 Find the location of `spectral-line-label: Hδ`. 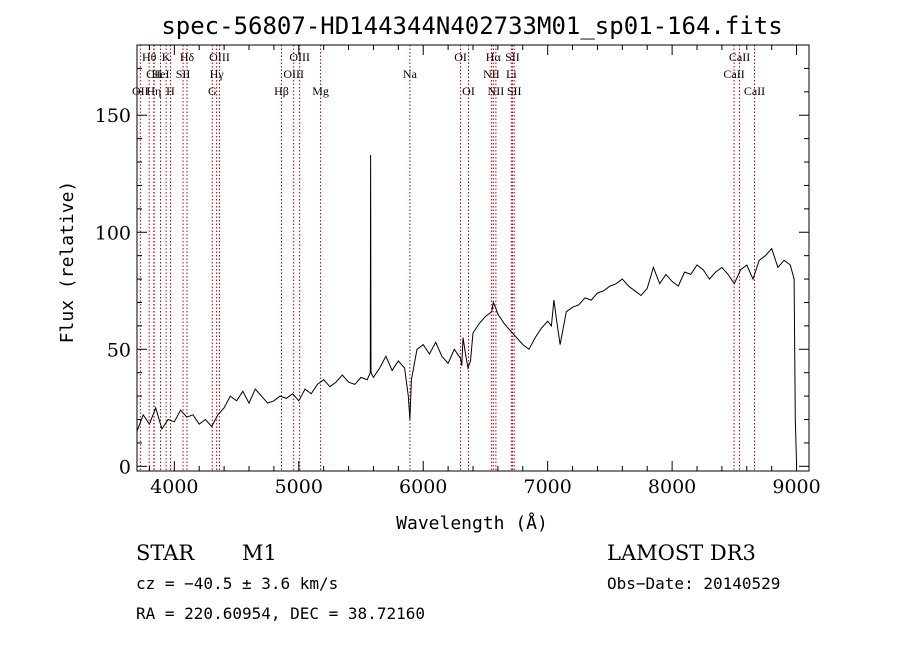

spectral-line-label: Hδ is located at coordinates (187, 57).